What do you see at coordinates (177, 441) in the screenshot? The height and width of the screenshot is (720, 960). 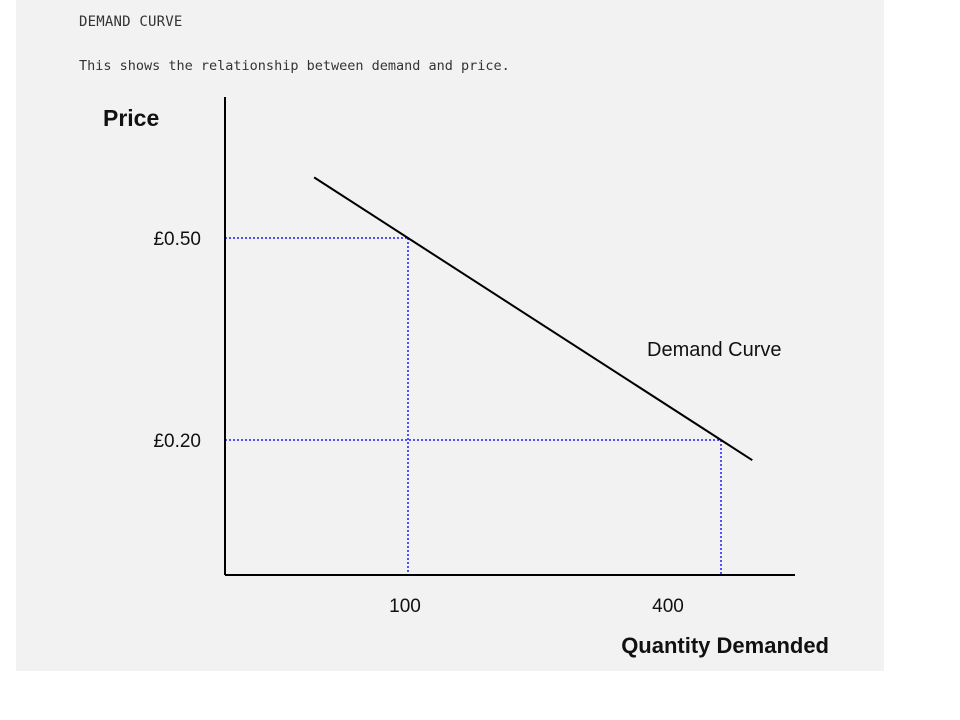 I see `y-tick-label: £0.20` at bounding box center [177, 441].